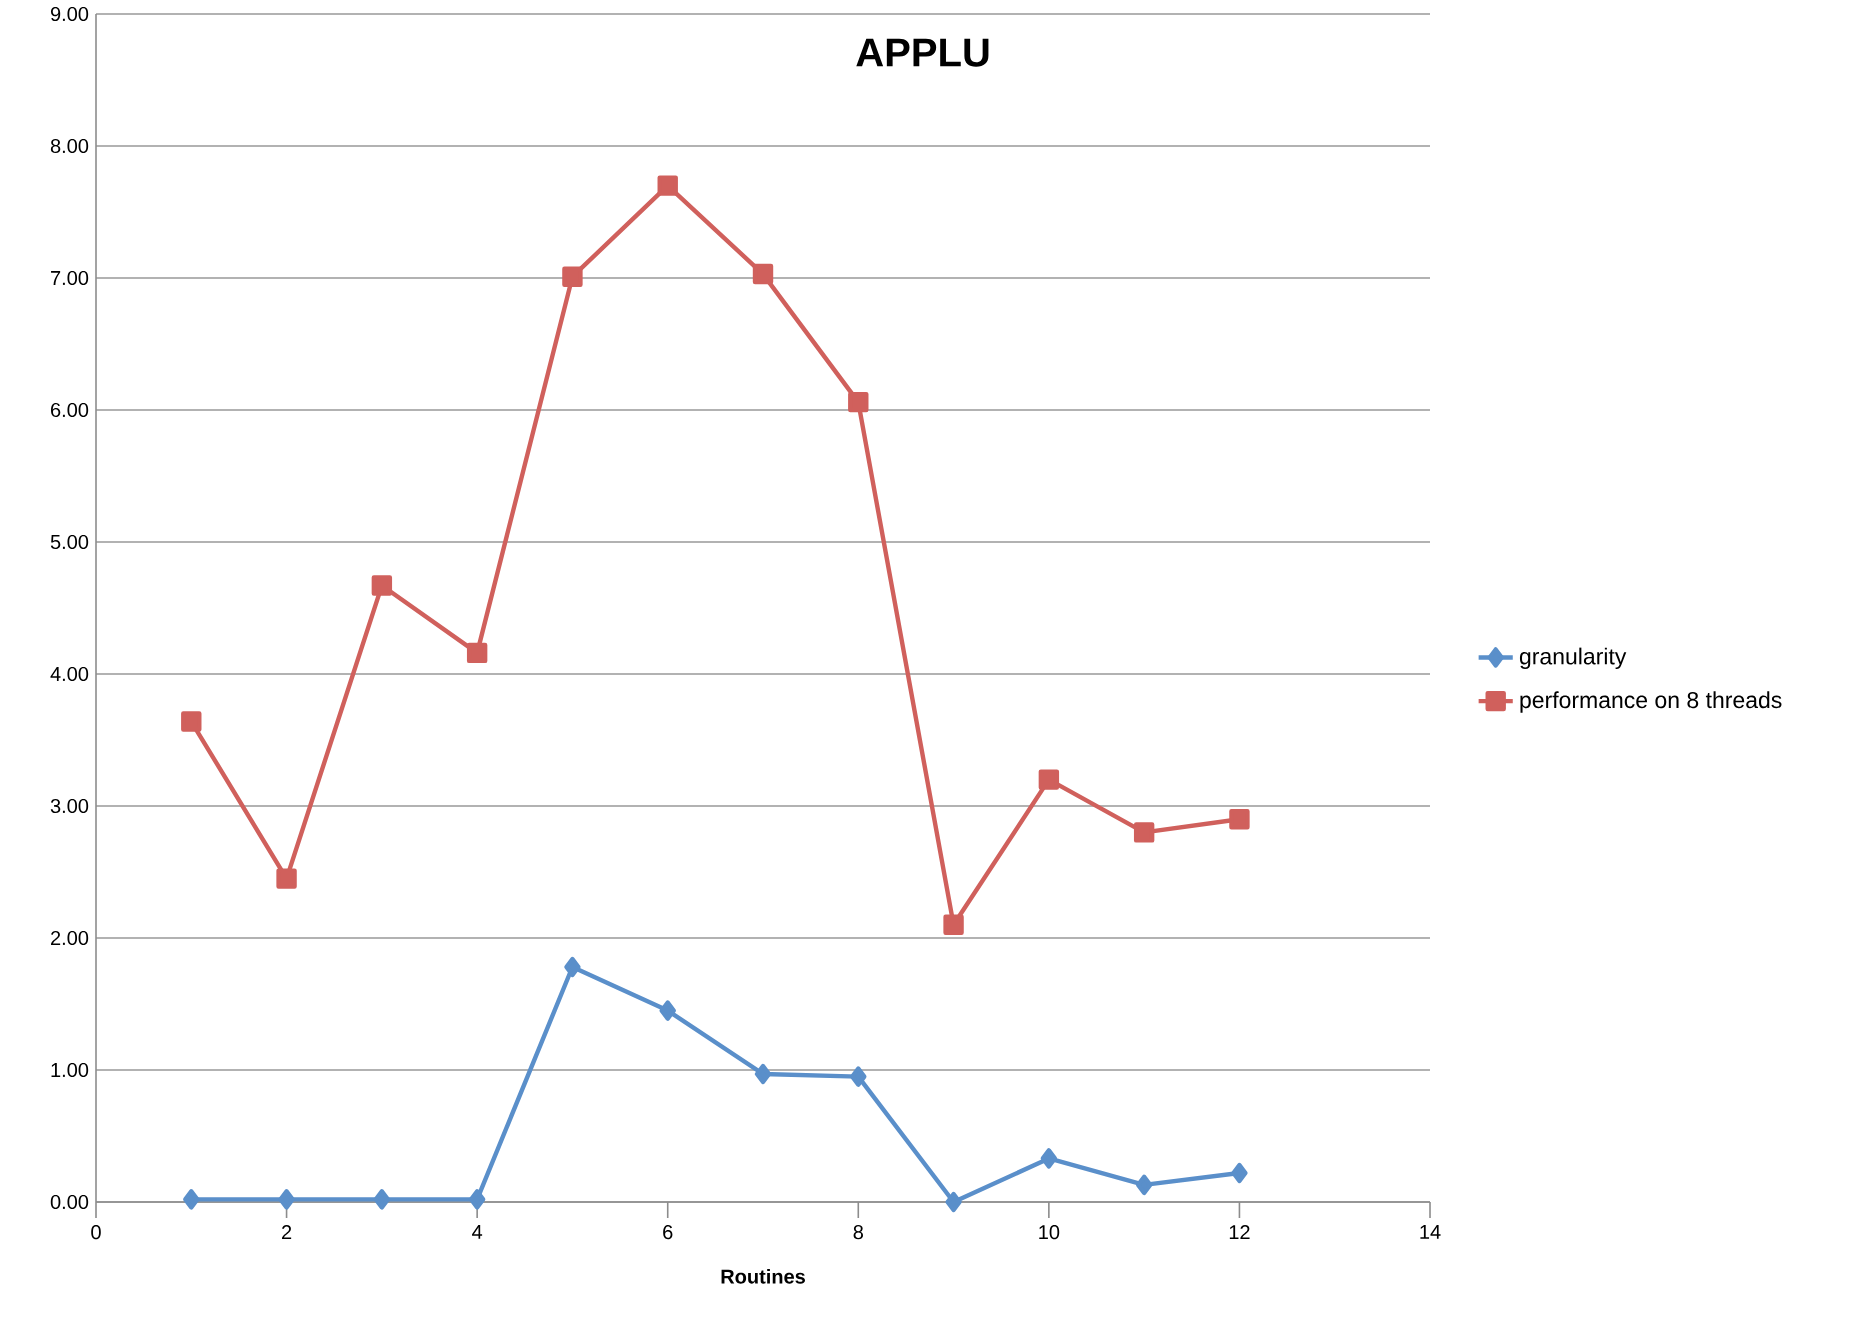  Describe the element at coordinates (1049, 1232) in the screenshot. I see `x-tick-label: 10` at that location.